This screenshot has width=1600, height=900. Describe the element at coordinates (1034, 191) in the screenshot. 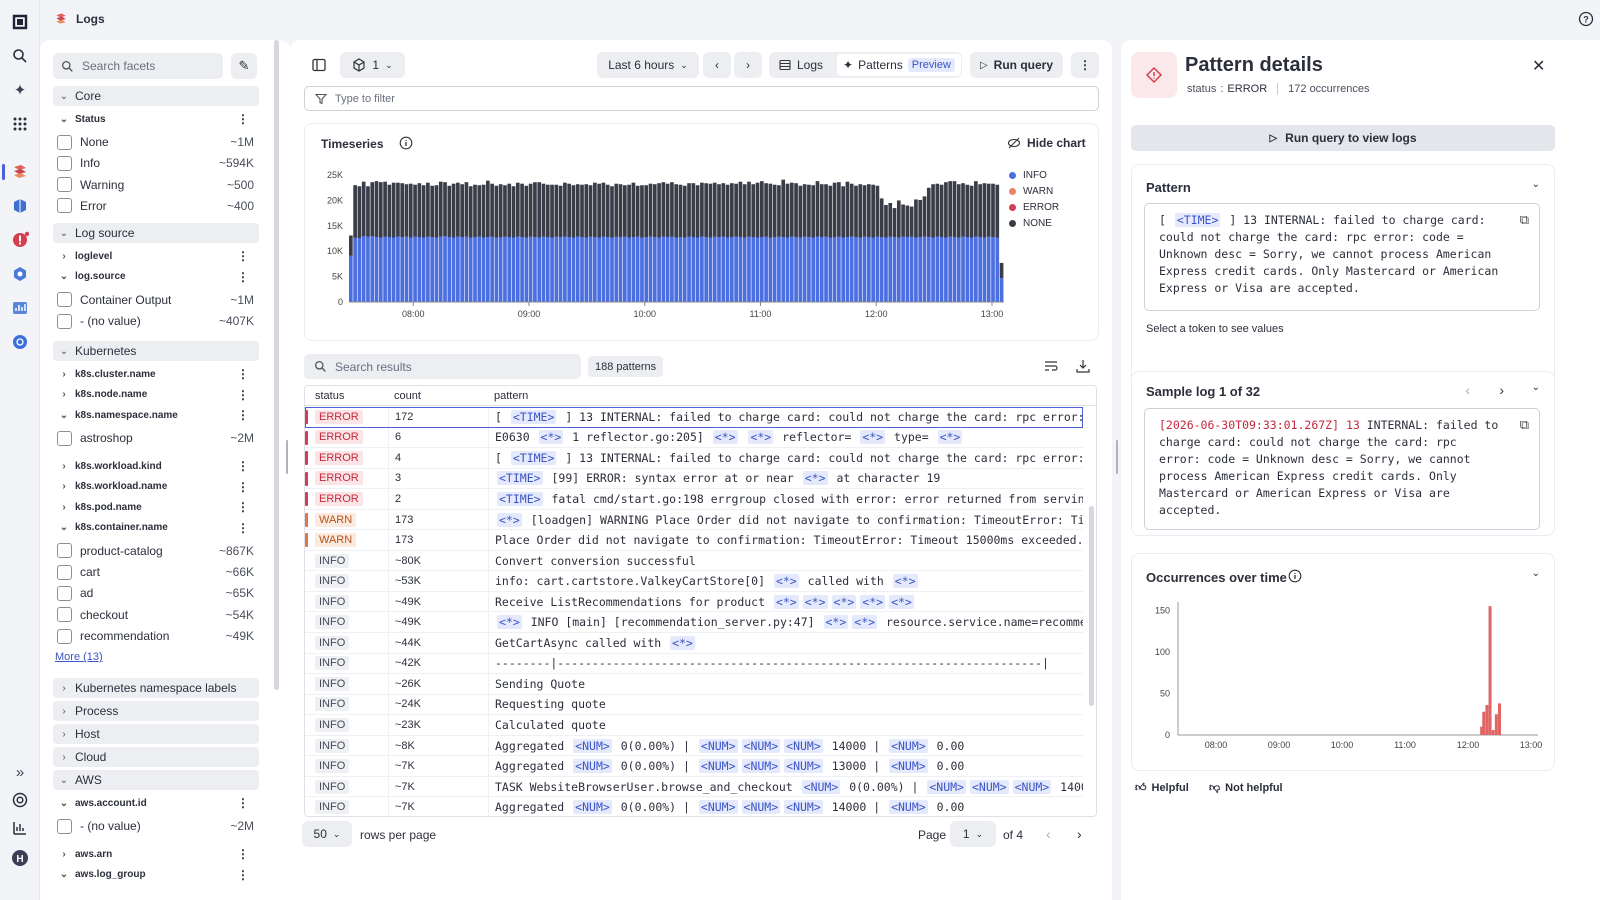

I see `legend-item: WARN` at that location.